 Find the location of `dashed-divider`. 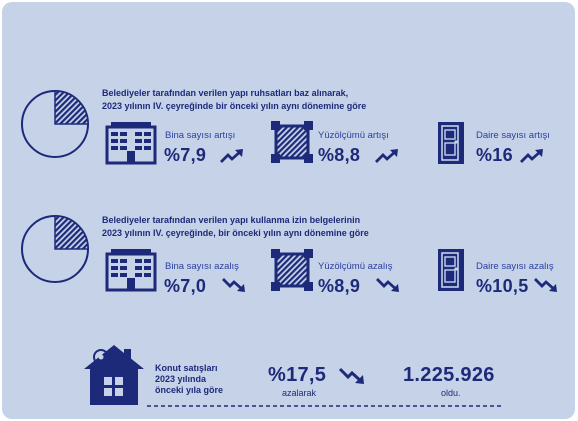

dashed-divider is located at coordinates (324, 406).